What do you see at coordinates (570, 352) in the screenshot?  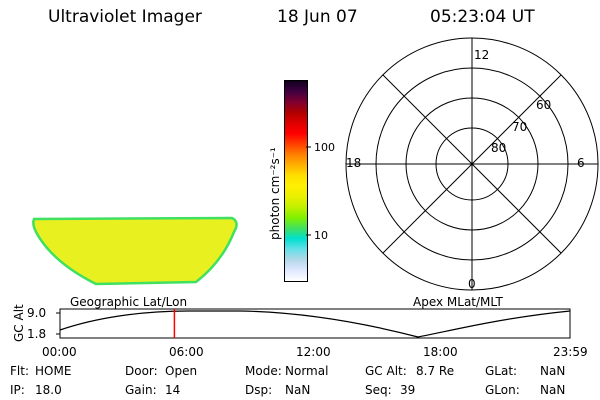 I see `alt-xtick-2359: 23:59` at bounding box center [570, 352].